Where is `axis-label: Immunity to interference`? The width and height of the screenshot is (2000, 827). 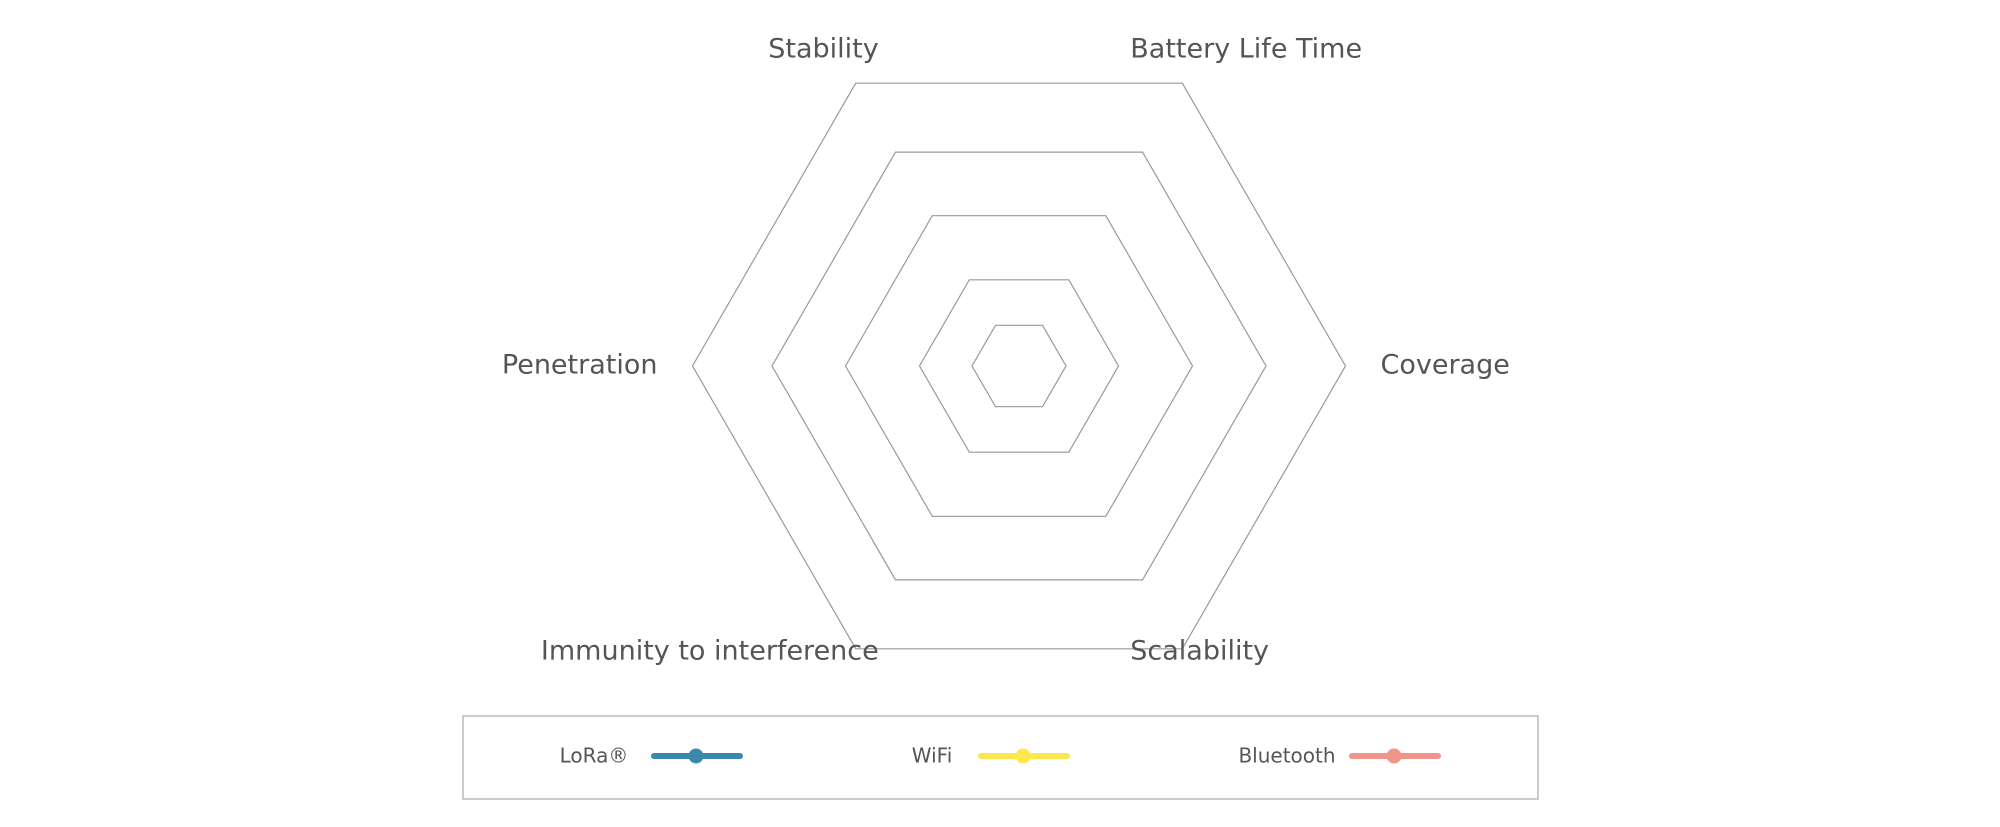 axis-label: Immunity to interference is located at coordinates (710, 650).